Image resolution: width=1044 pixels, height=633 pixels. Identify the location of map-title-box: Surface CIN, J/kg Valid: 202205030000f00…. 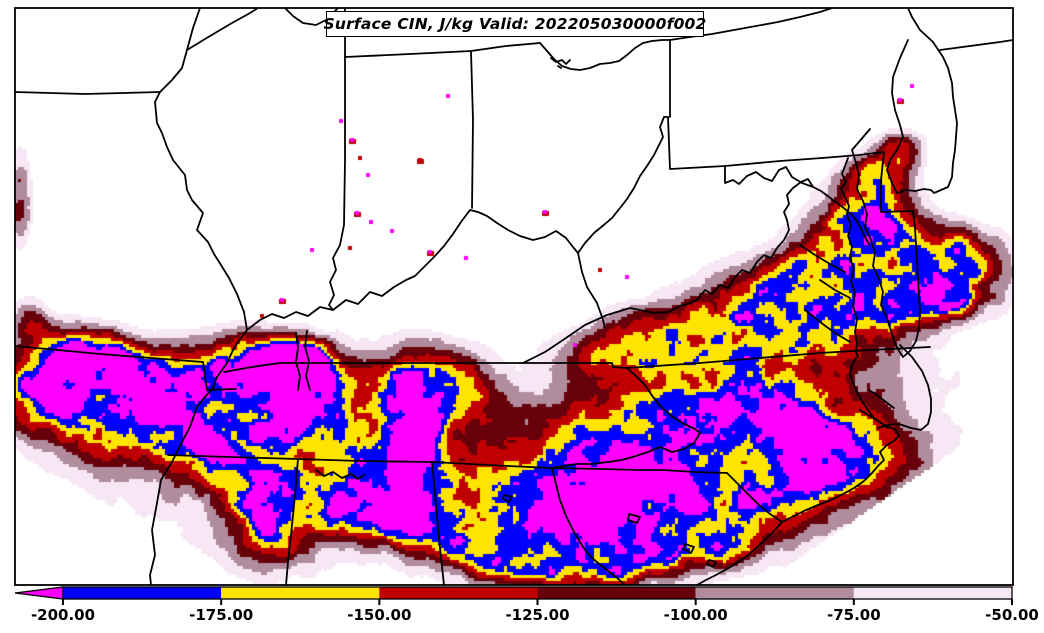
(515, 24).